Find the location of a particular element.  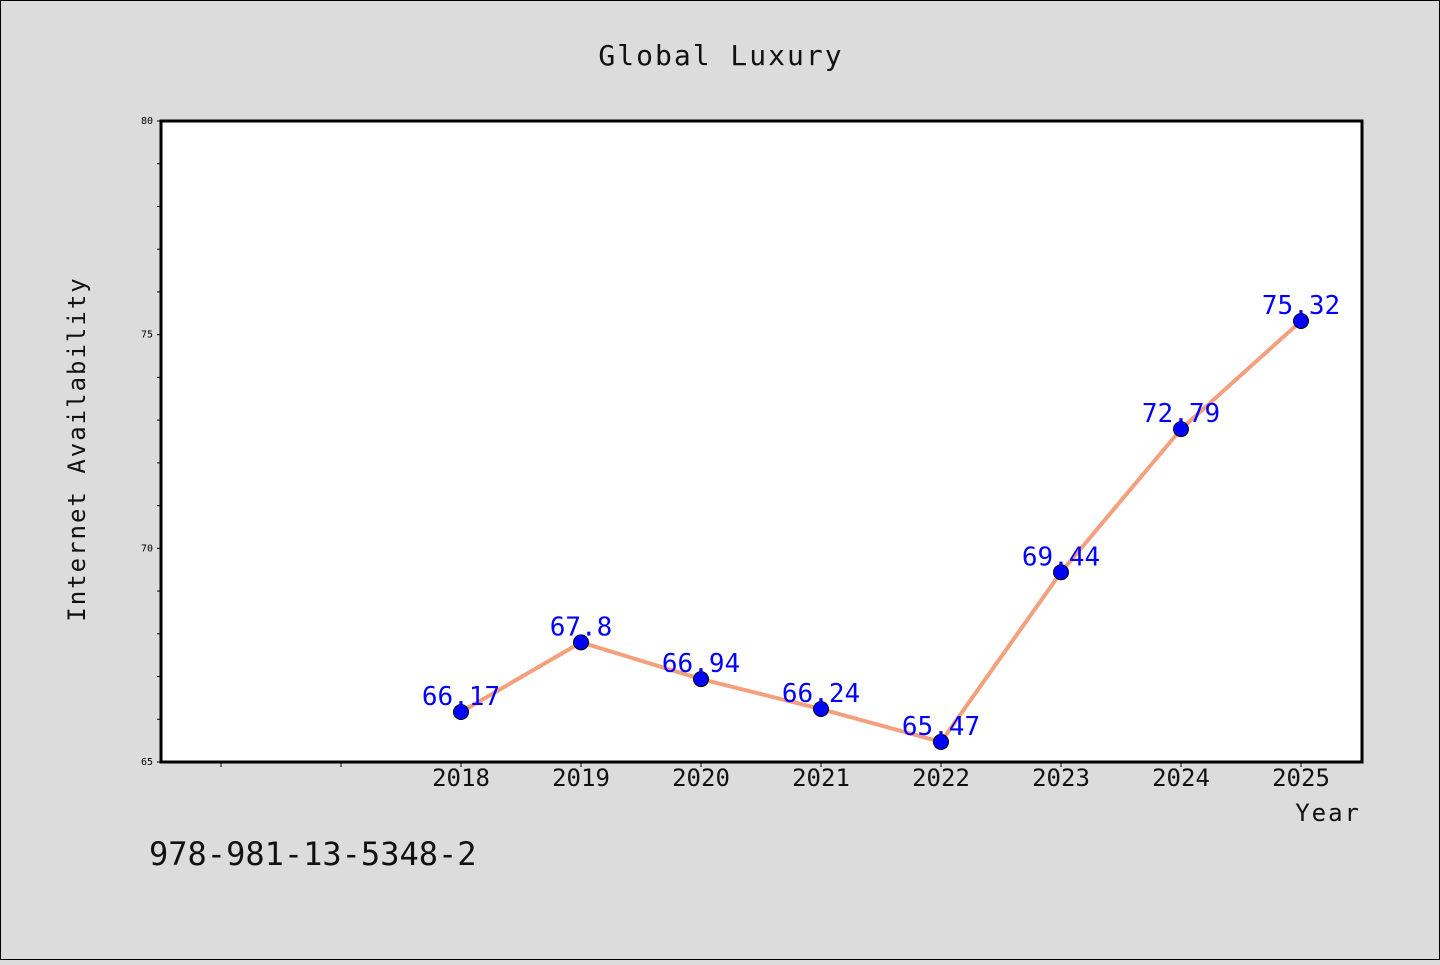

x-tick-label: 2024 is located at coordinates (1181, 778).